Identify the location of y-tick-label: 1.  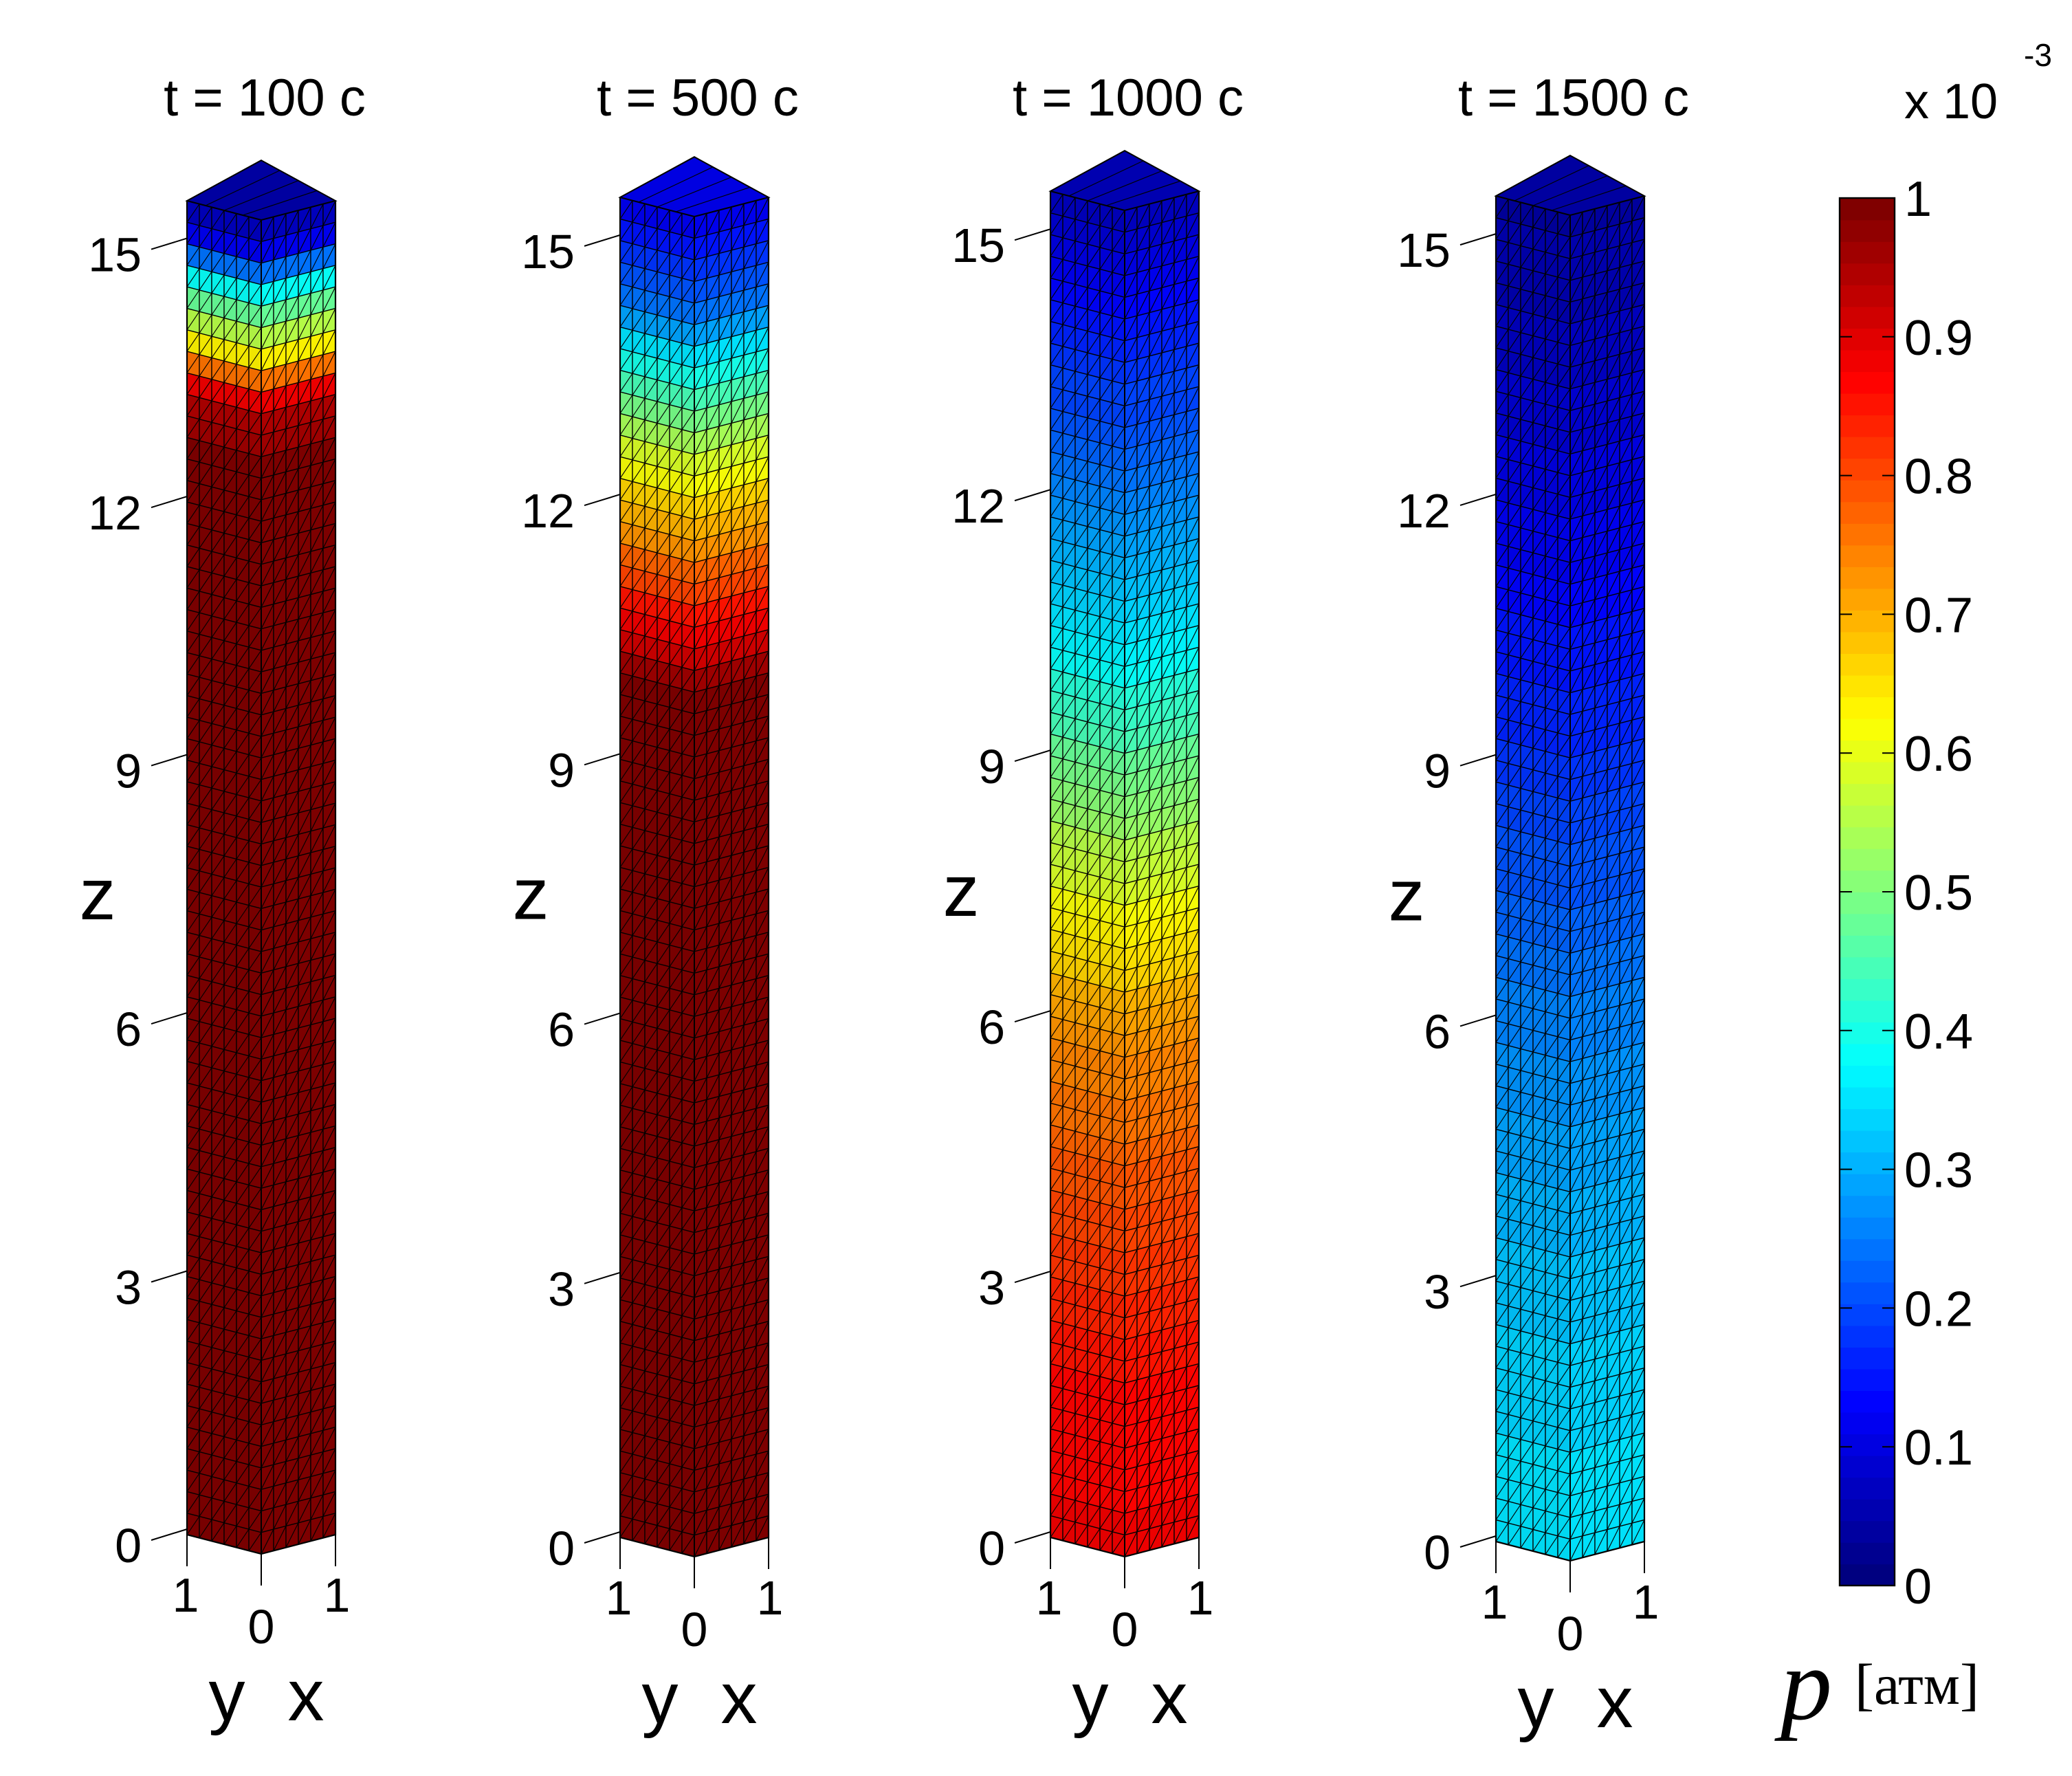
(619, 1598).